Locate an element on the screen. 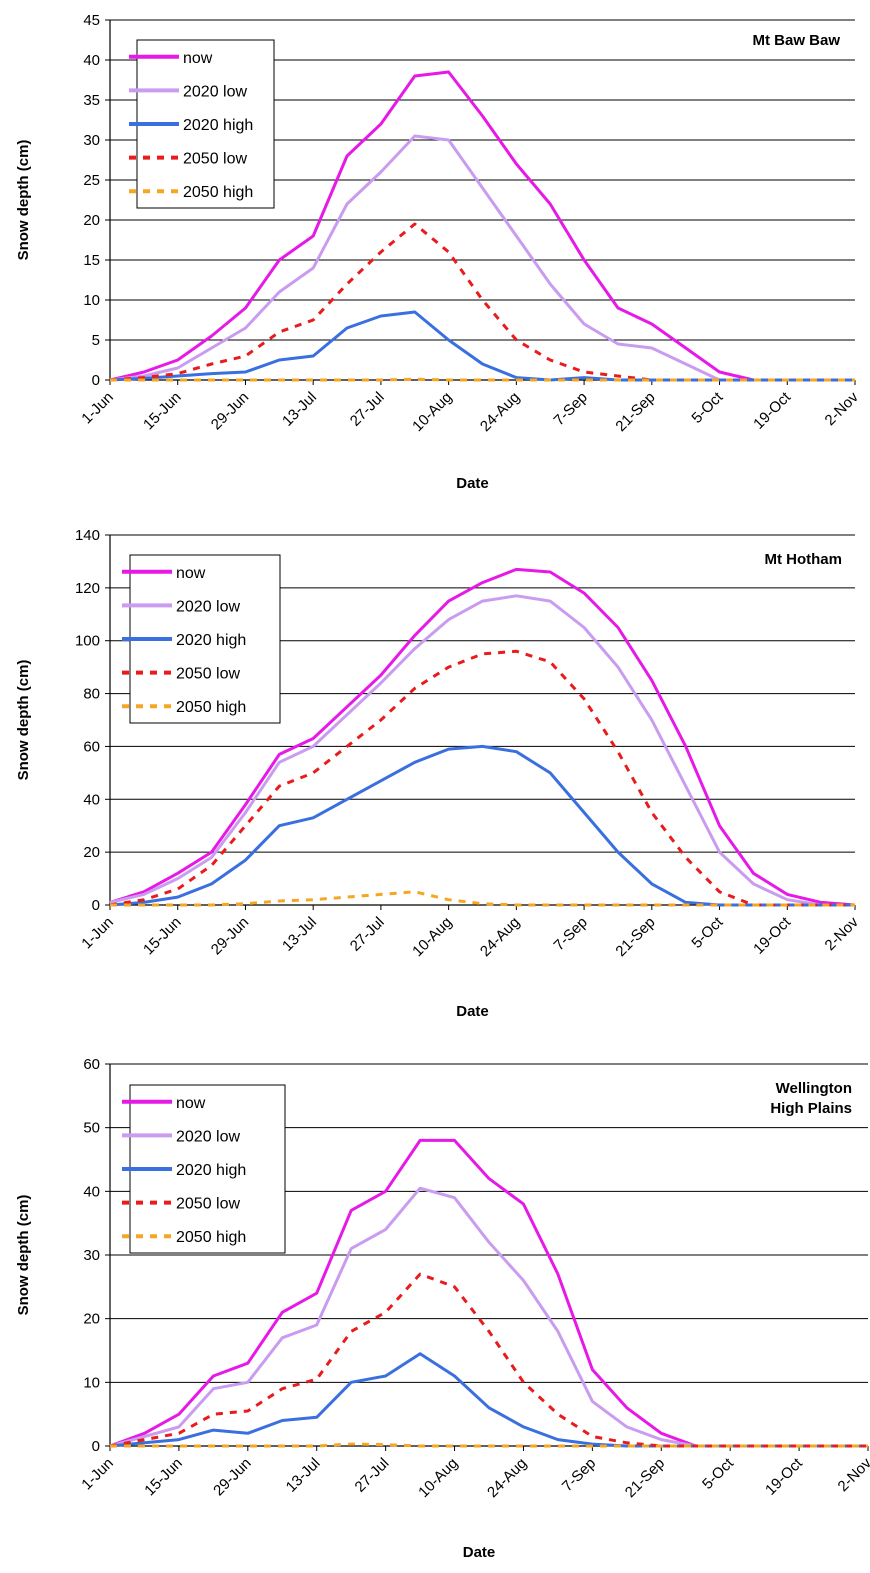  y-tick-label: 45 is located at coordinates (91, 20).